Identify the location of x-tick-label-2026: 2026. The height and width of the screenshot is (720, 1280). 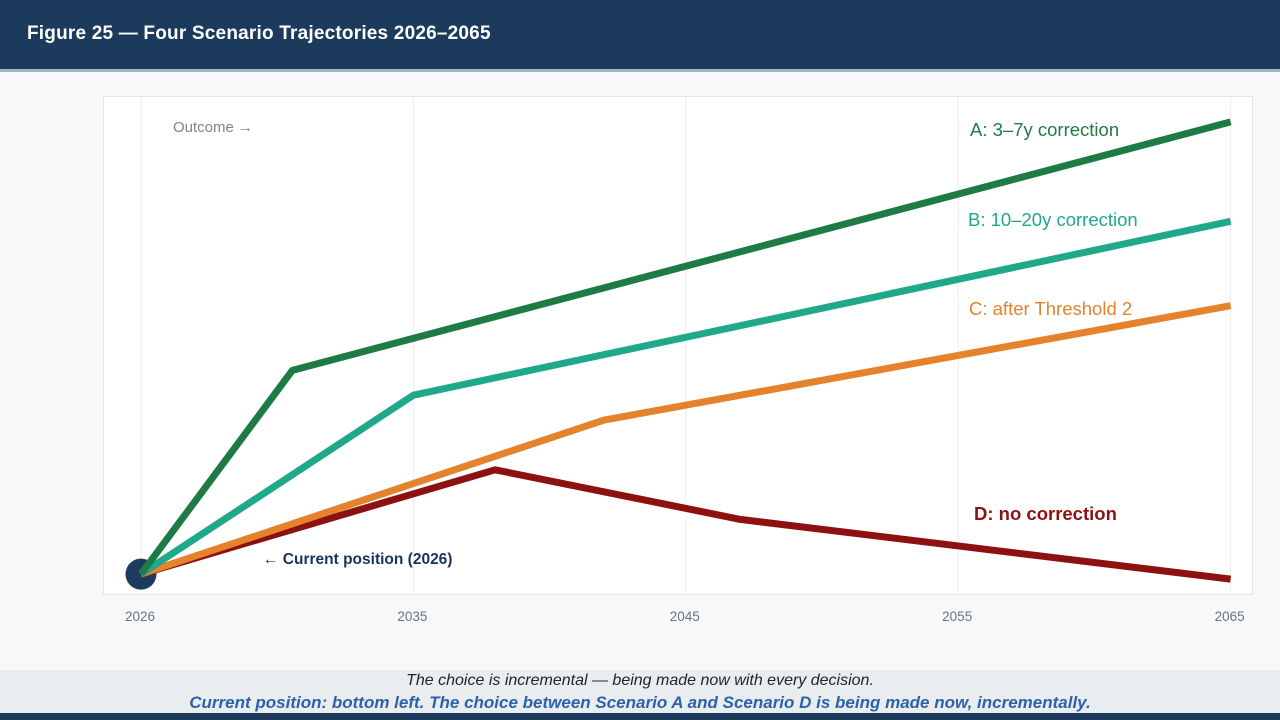
(140, 616).